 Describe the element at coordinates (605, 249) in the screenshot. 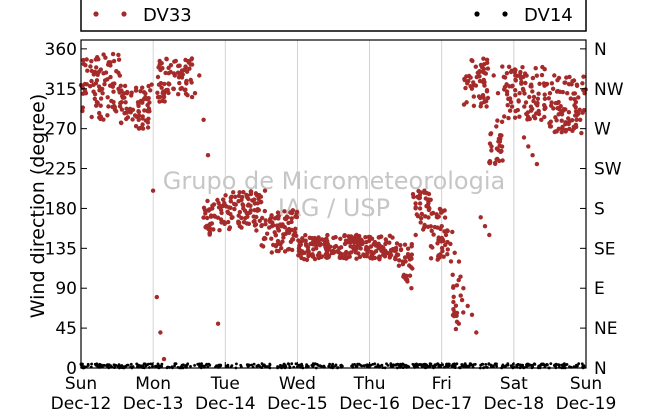

I see `y2-tick-label: SE` at that location.